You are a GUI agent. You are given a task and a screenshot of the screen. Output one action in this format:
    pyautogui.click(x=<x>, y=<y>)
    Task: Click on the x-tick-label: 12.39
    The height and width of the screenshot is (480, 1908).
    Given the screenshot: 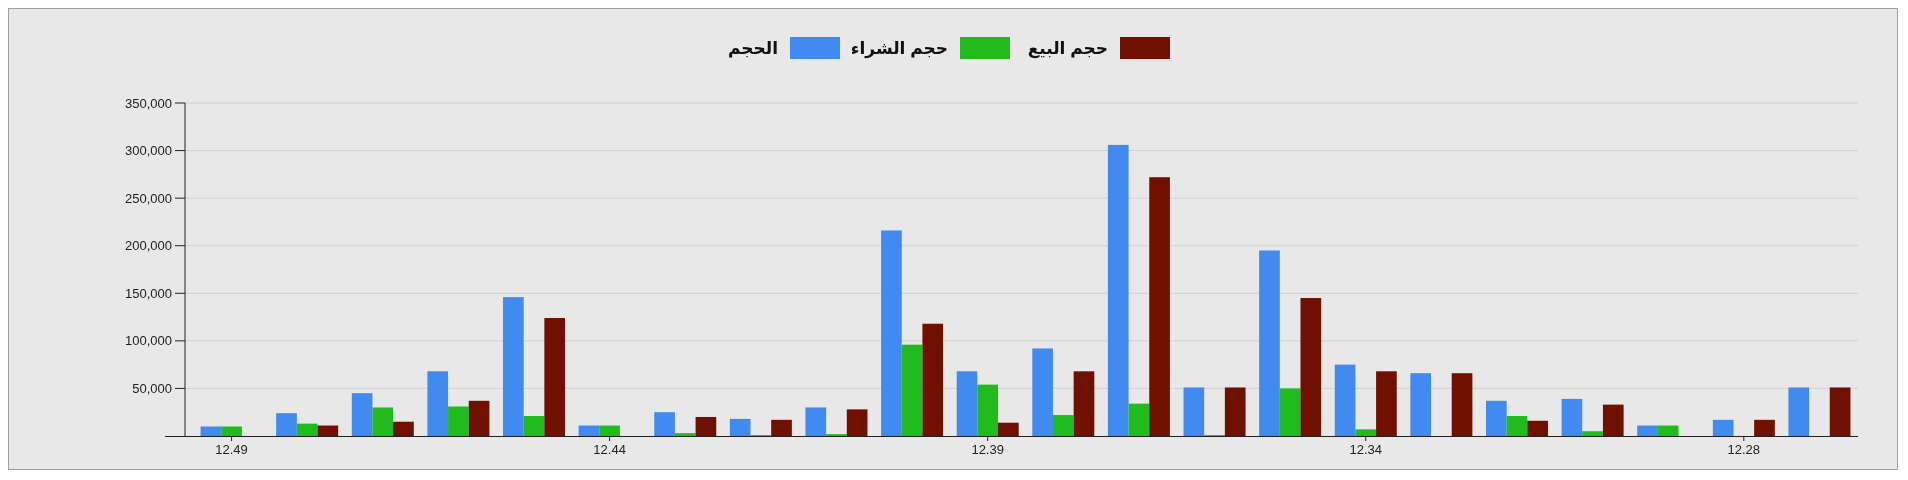 What is the action you would take?
    pyautogui.click(x=987, y=449)
    